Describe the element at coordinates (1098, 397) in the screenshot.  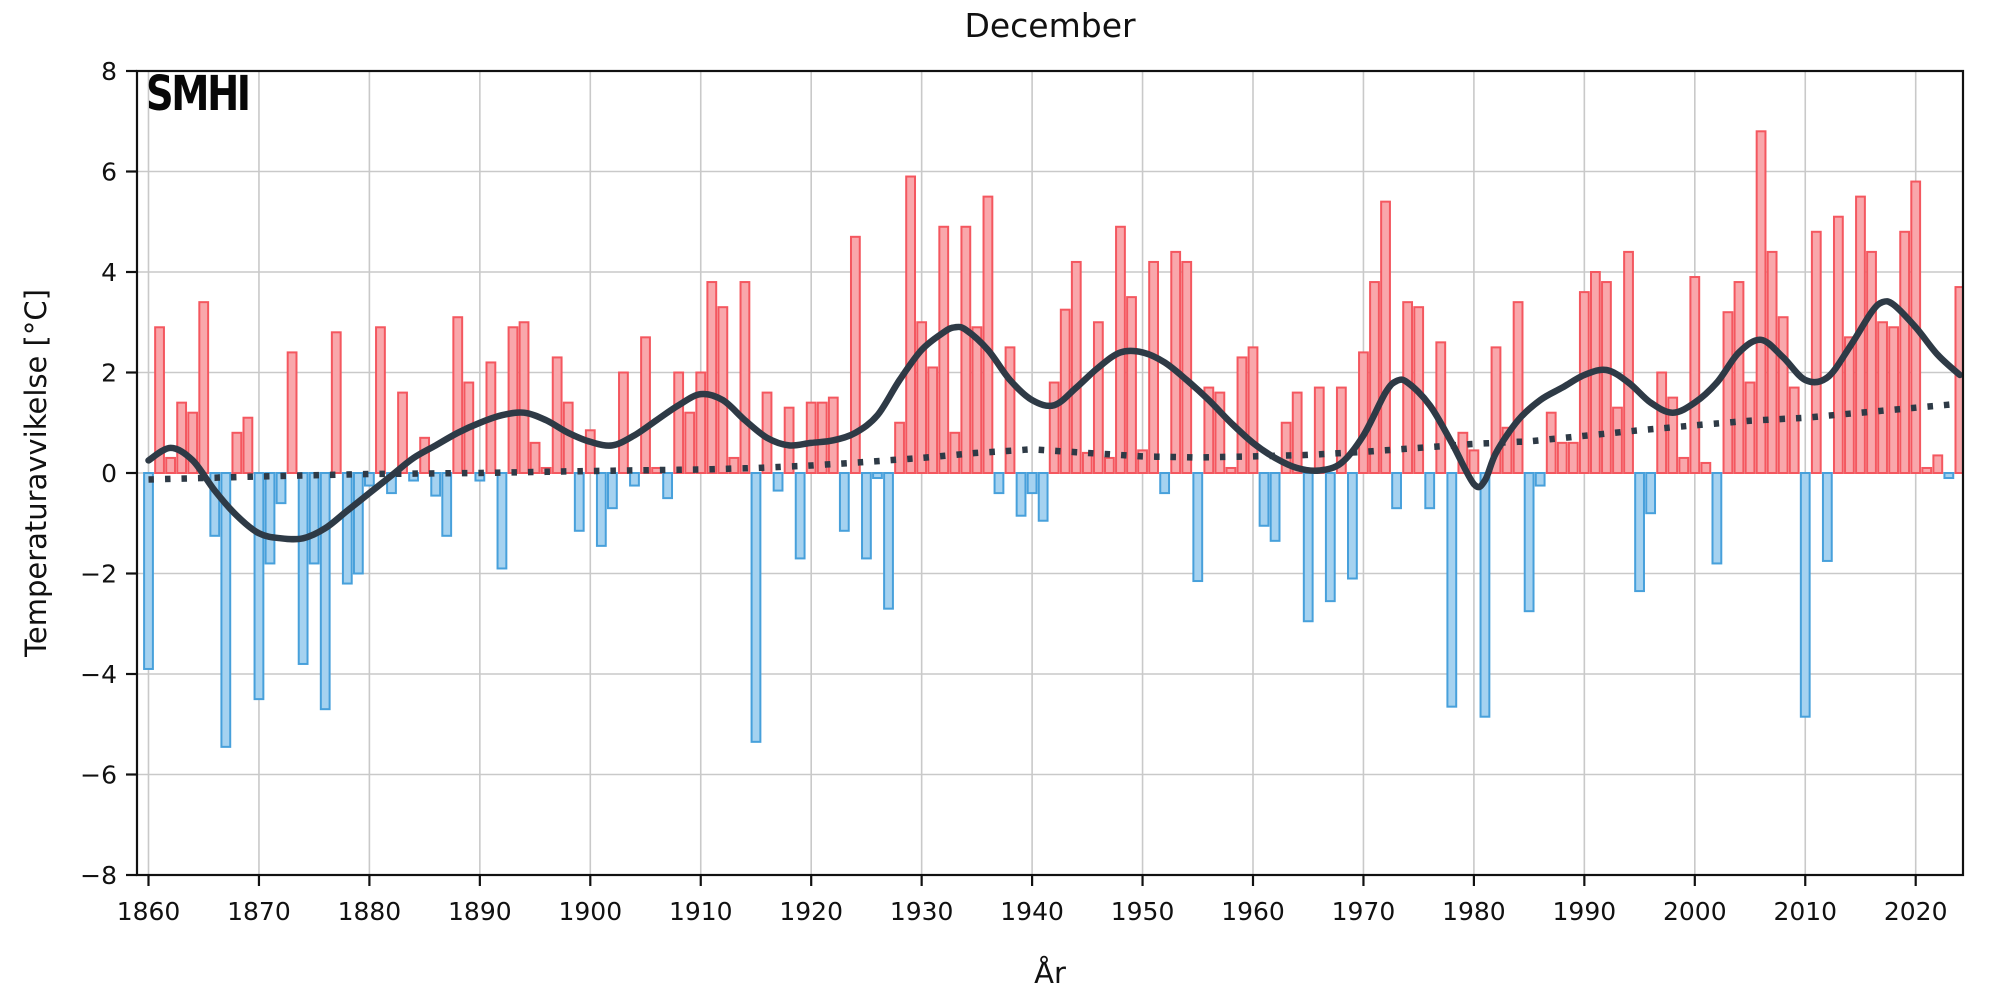
I see `bar-1946` at that location.